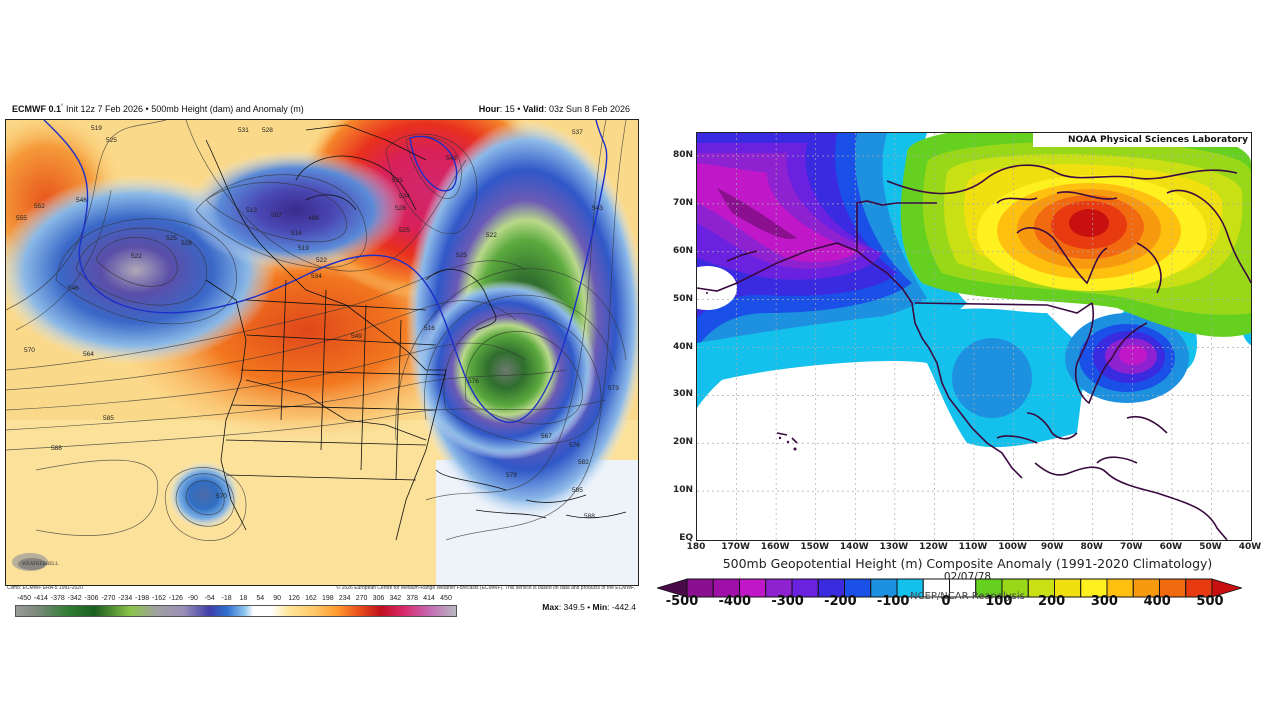  Describe the element at coordinates (1012, 547) in the screenshot. I see `longitude-label: 100W` at that location.